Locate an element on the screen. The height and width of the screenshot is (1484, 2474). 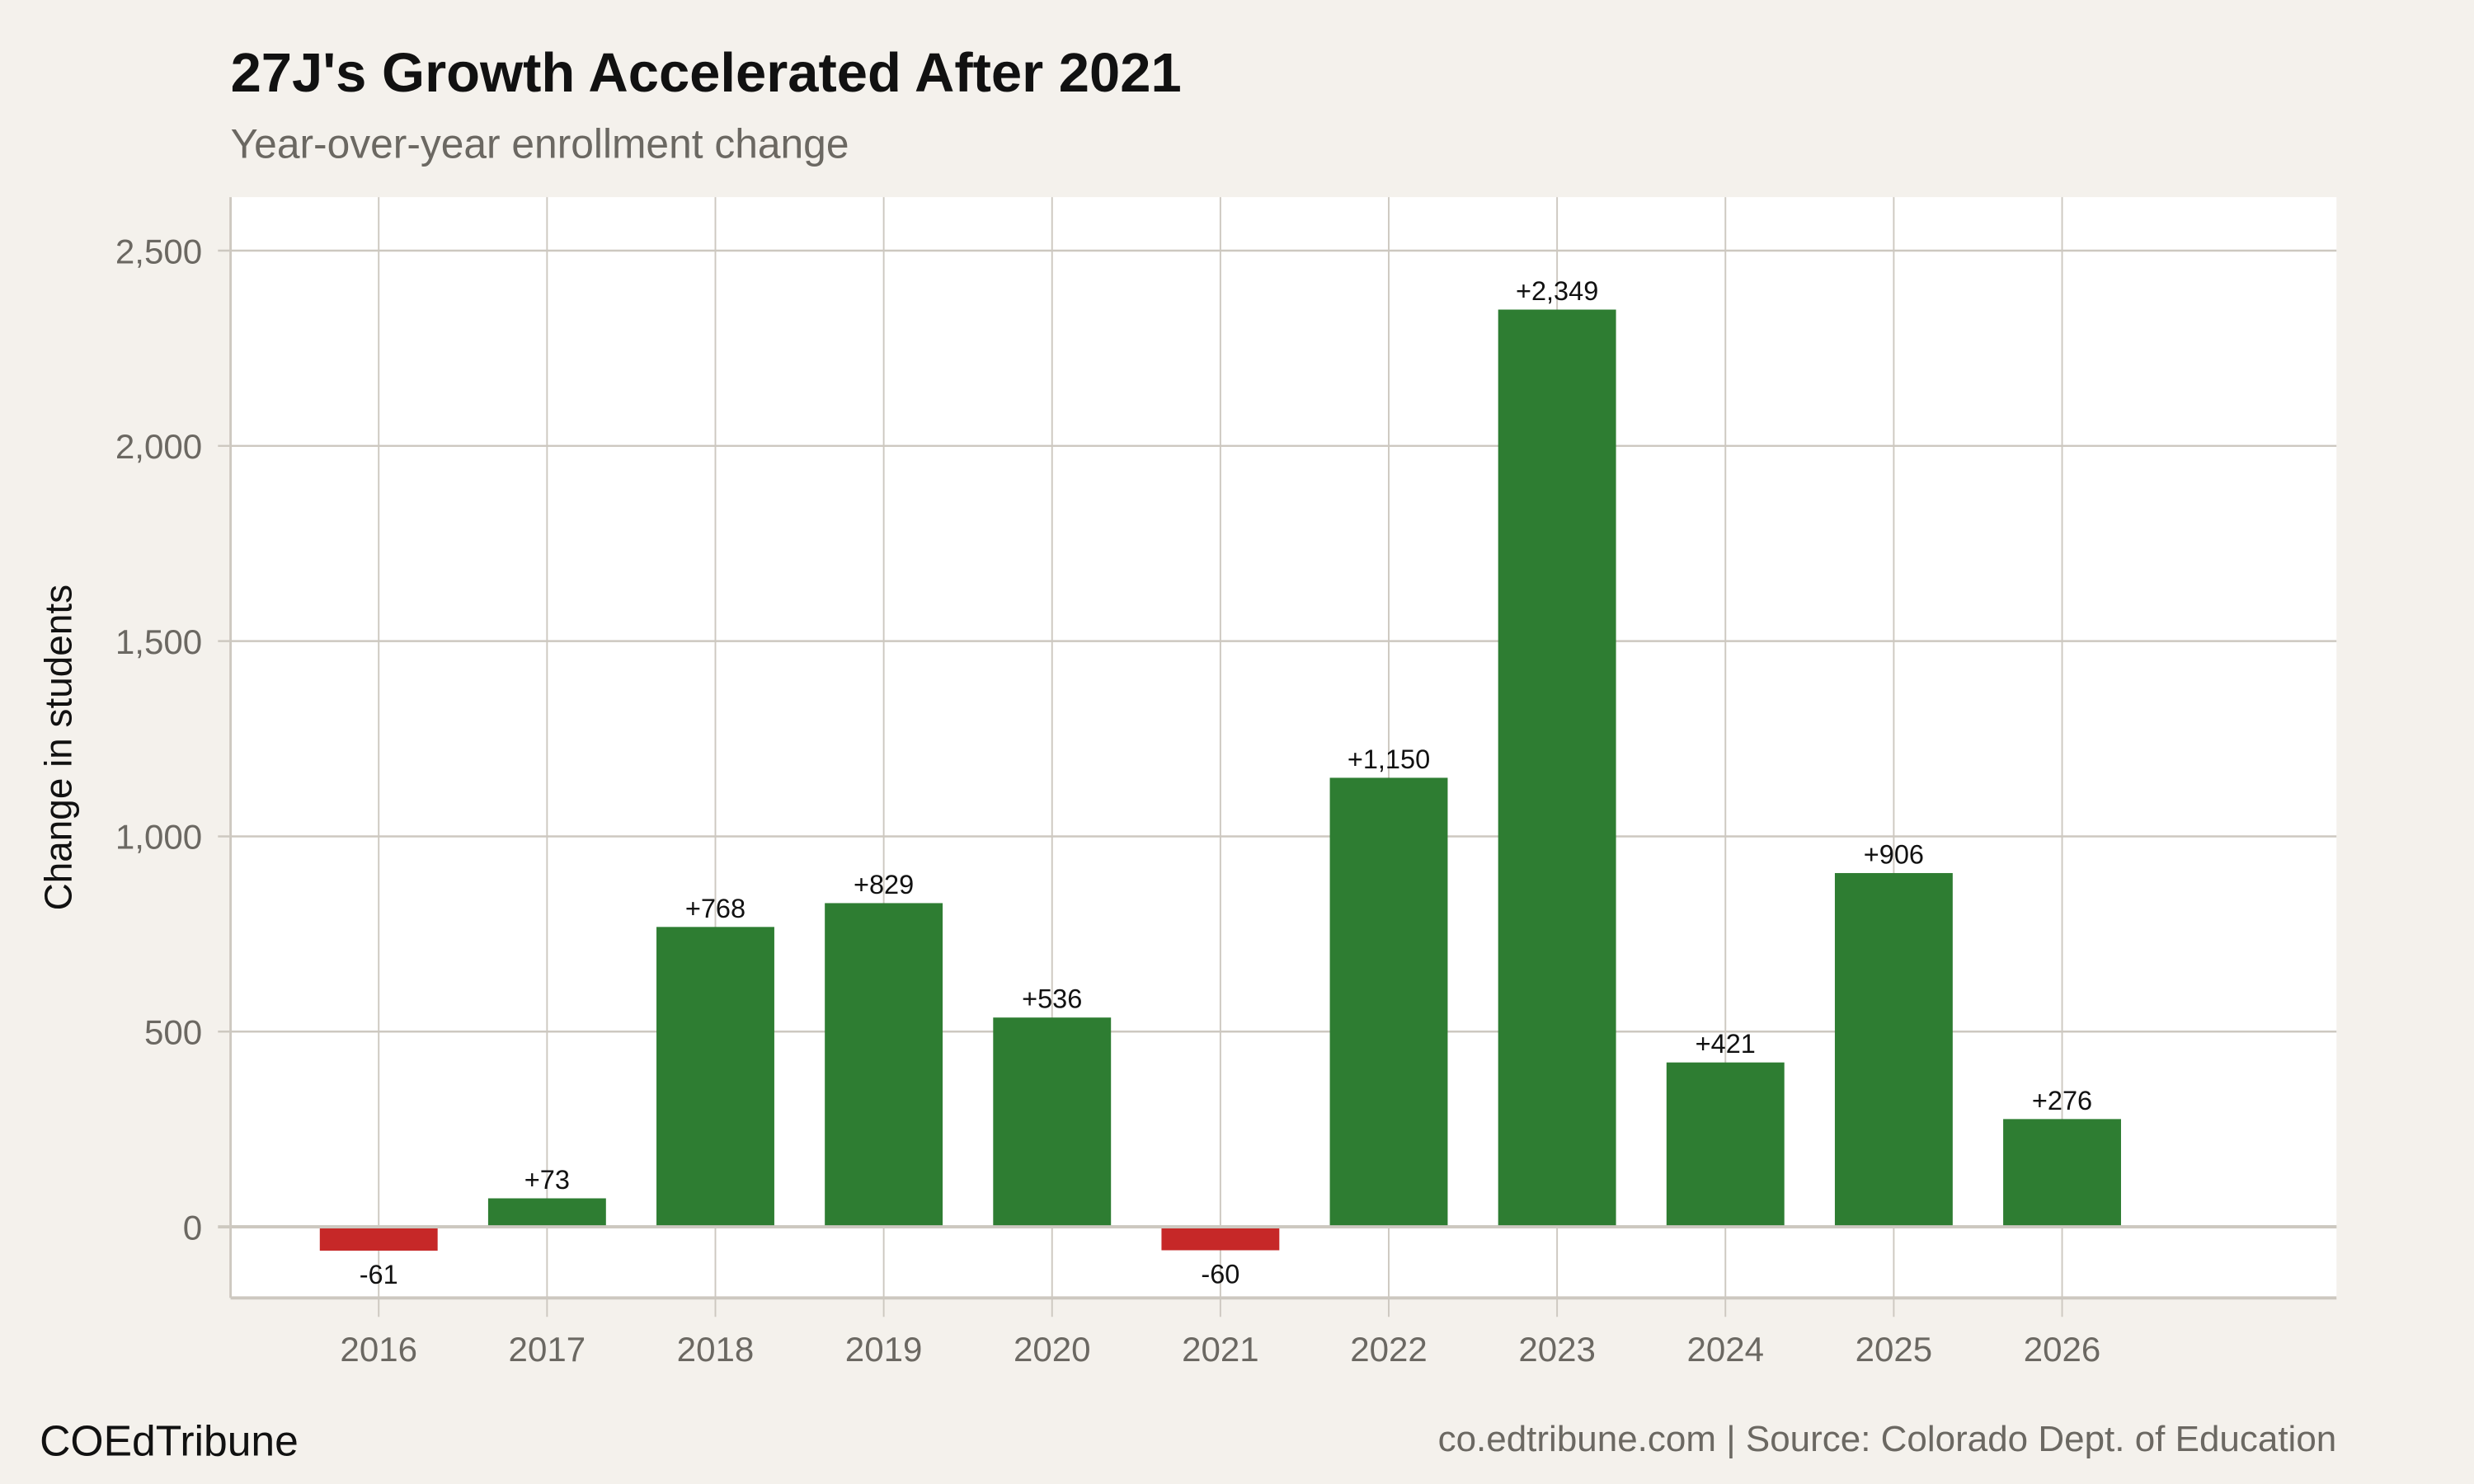
data-label-2016: -61 is located at coordinates (379, 1274).